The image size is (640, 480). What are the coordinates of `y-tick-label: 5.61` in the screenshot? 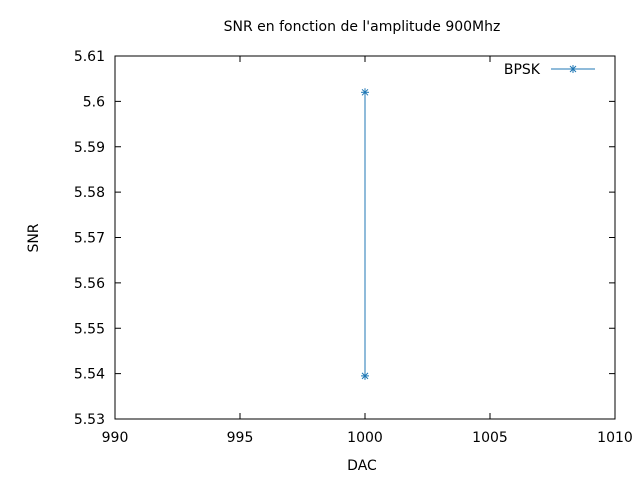 It's located at (89, 57).